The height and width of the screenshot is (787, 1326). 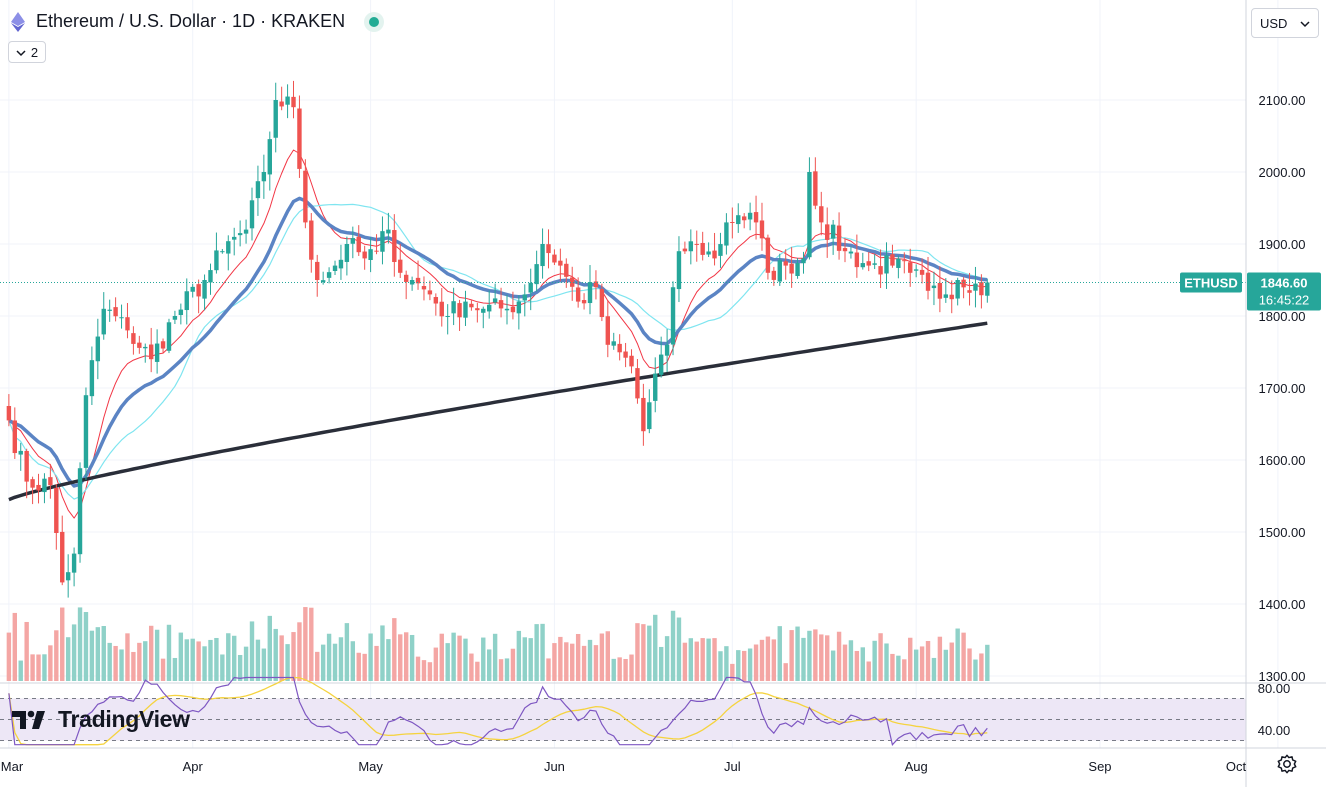 I want to click on price-tick-label: 1600.00, so click(x=1282, y=460).